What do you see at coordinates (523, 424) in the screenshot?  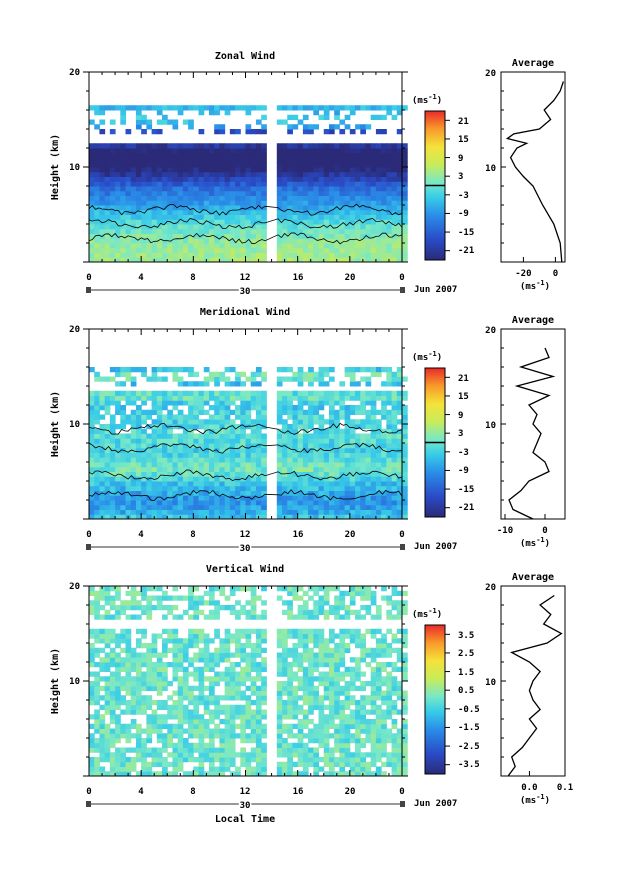 I see `profile-ticks` at bounding box center [523, 424].